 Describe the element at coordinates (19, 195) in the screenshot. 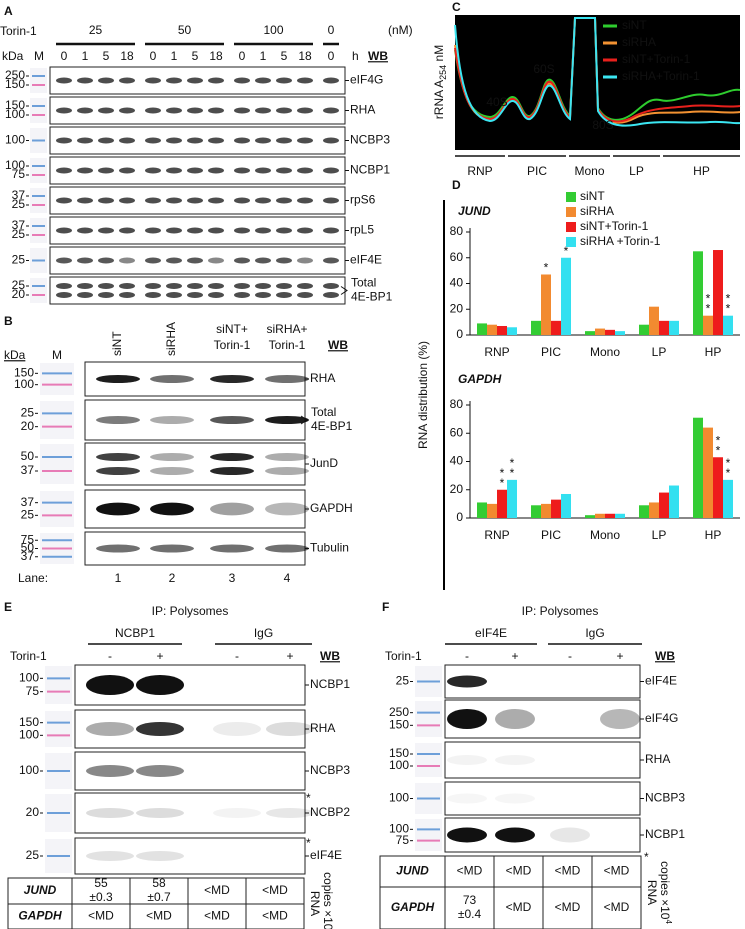

I see `marker-label: 37` at that location.